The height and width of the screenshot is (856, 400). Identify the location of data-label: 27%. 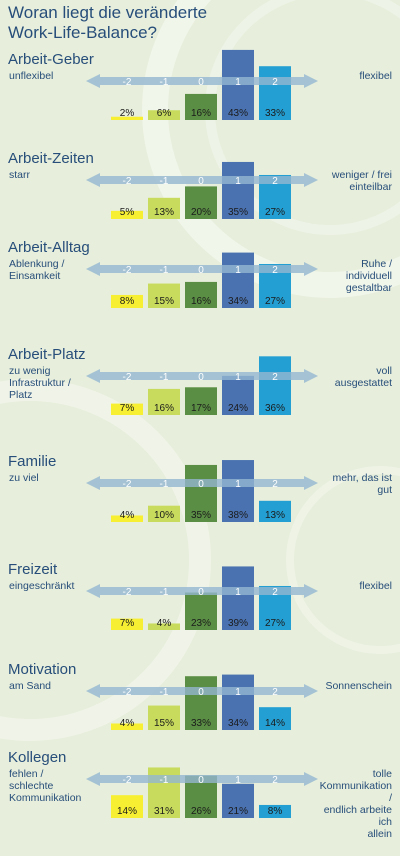
(275, 301).